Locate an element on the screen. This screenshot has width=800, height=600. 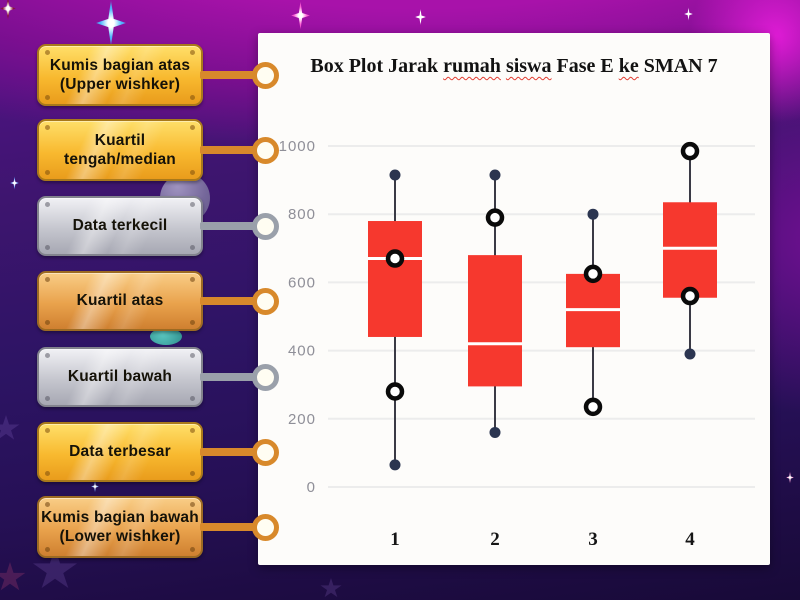
label-option-maximum: Data terbesar is located at coordinates (158, 452).